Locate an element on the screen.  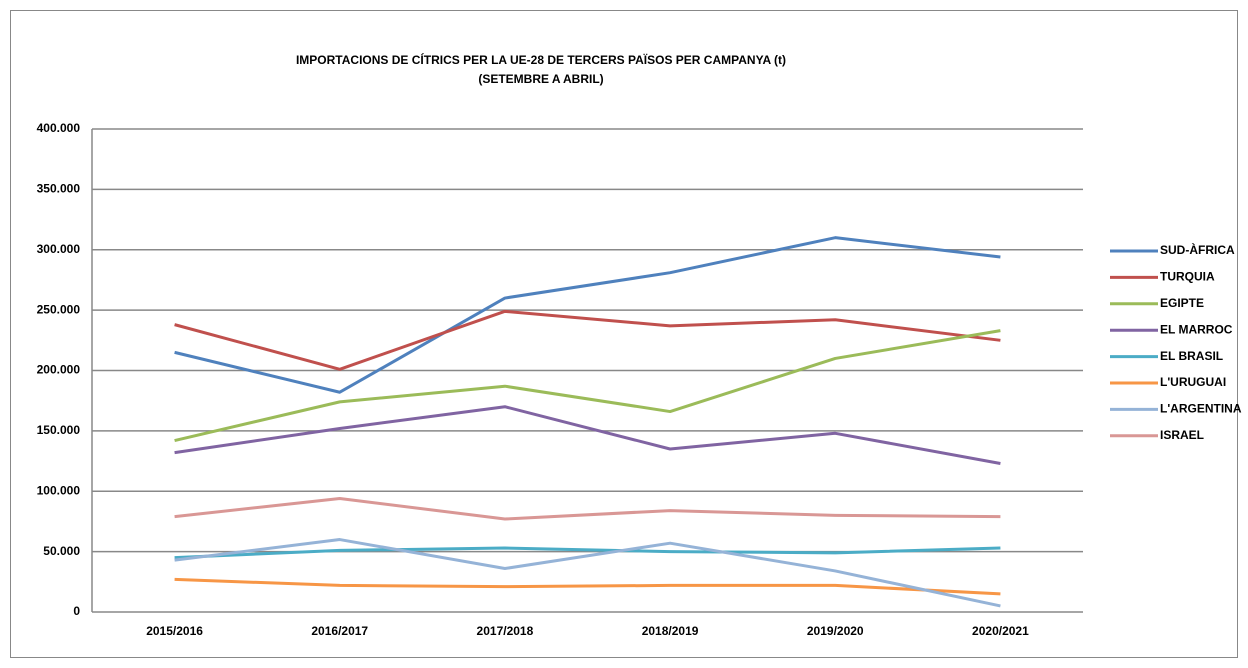
y-tick-label: 0 is located at coordinates (76, 611).